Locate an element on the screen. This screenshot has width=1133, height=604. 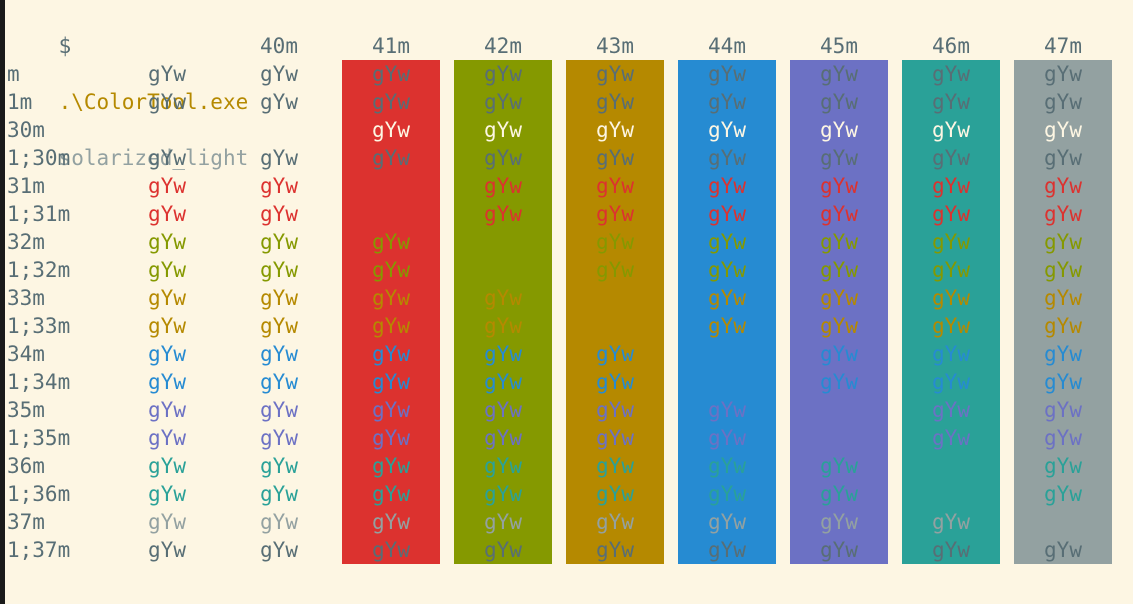
row-label: 1;32m is located at coordinates (39, 270).